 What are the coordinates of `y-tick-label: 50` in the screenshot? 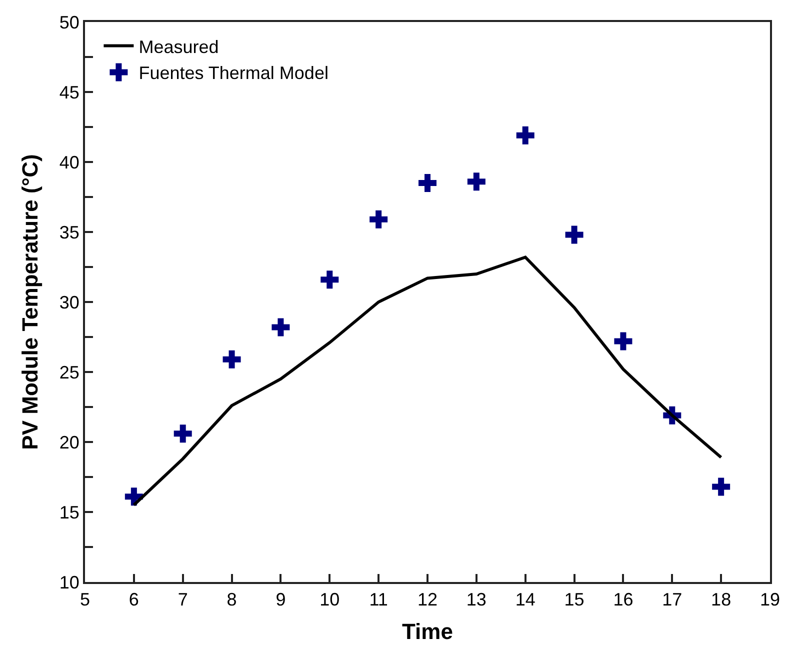 It's located at (69, 22).